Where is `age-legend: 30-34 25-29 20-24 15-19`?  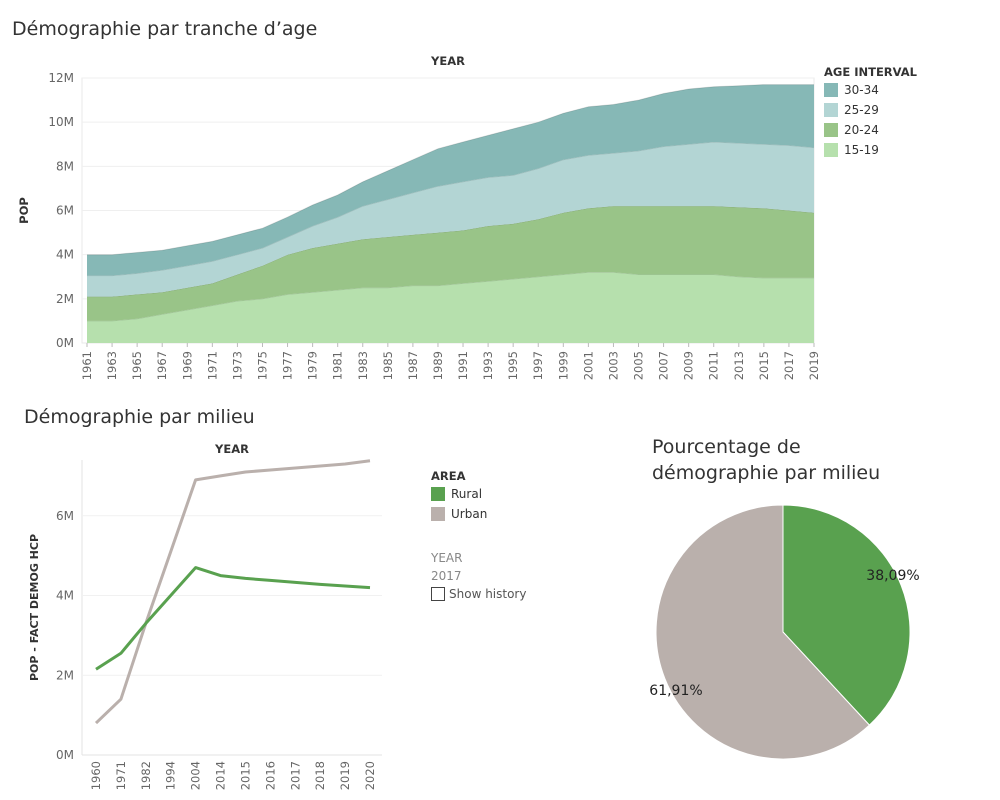 age-legend: 30-34 25-29 20-24 15-19 is located at coordinates (851, 120).